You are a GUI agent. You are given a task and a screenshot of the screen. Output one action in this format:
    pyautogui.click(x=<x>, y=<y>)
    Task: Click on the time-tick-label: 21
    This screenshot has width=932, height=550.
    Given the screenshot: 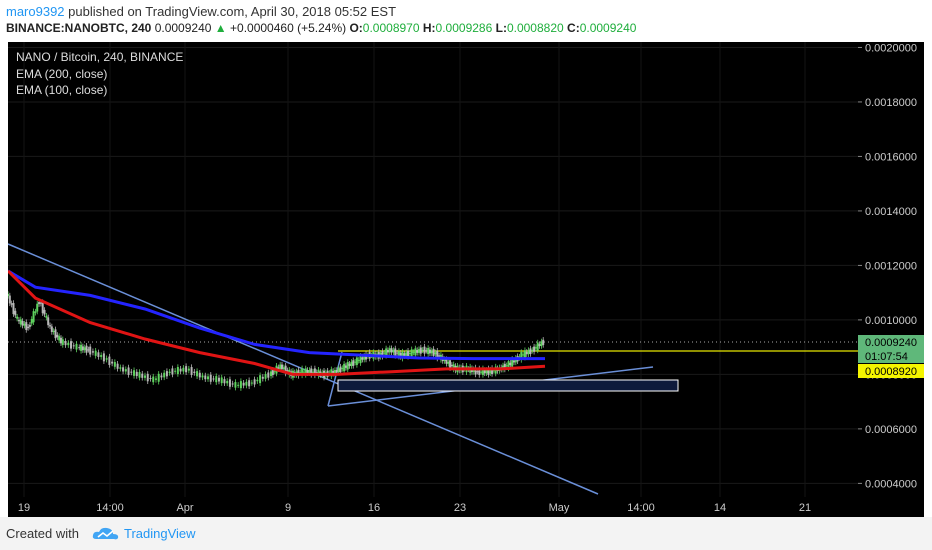 What is the action you would take?
    pyautogui.click(x=805, y=508)
    